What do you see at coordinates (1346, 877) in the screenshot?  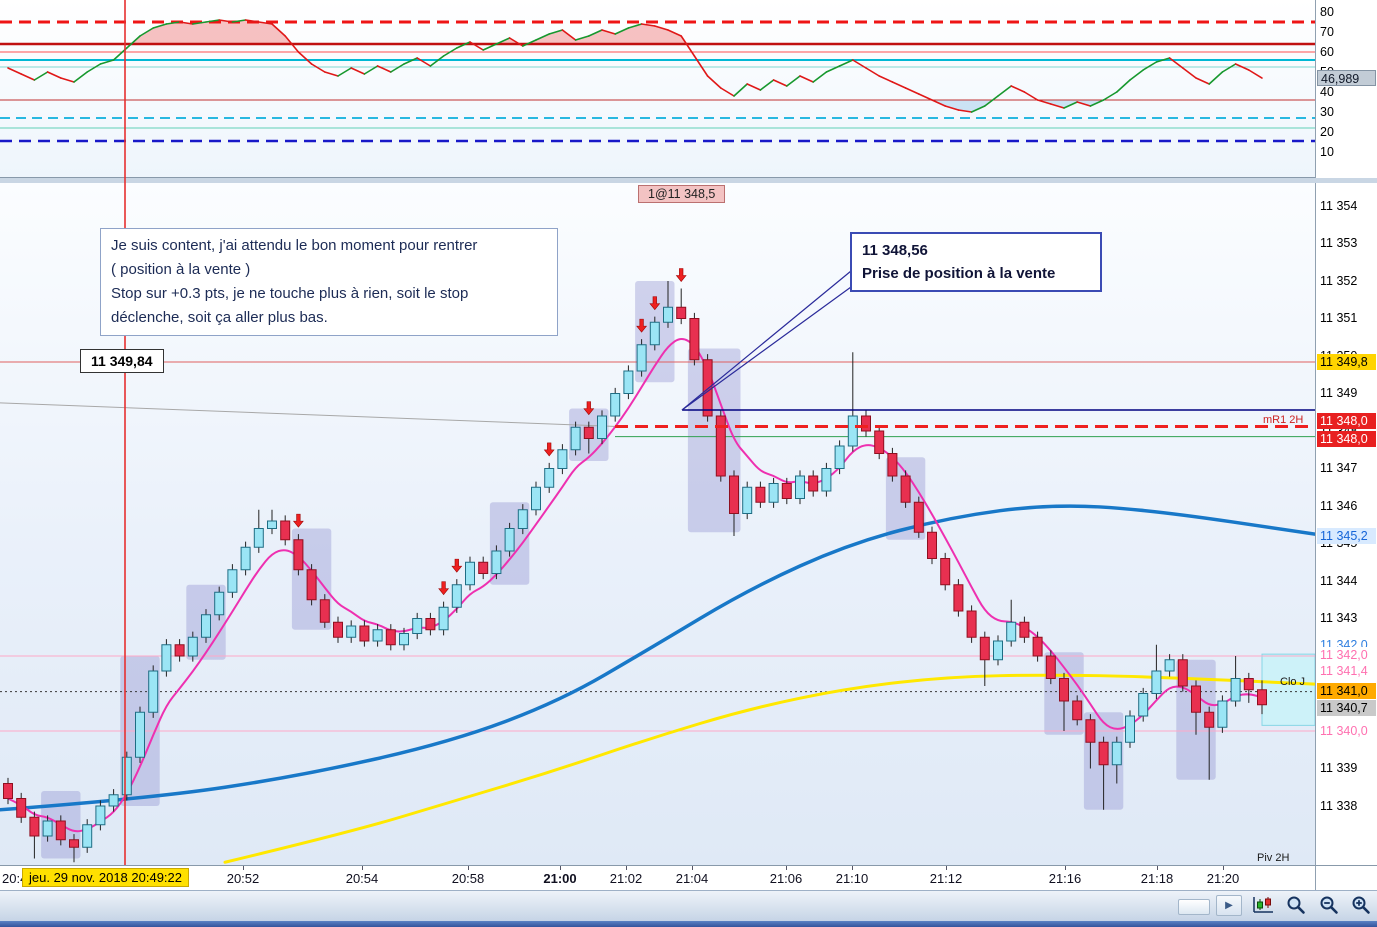 I see `axis-corner` at bounding box center [1346, 877].